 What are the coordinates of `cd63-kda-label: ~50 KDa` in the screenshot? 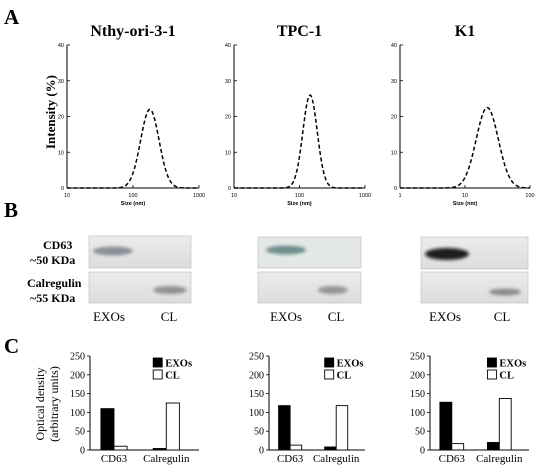 It's located at (52, 260).